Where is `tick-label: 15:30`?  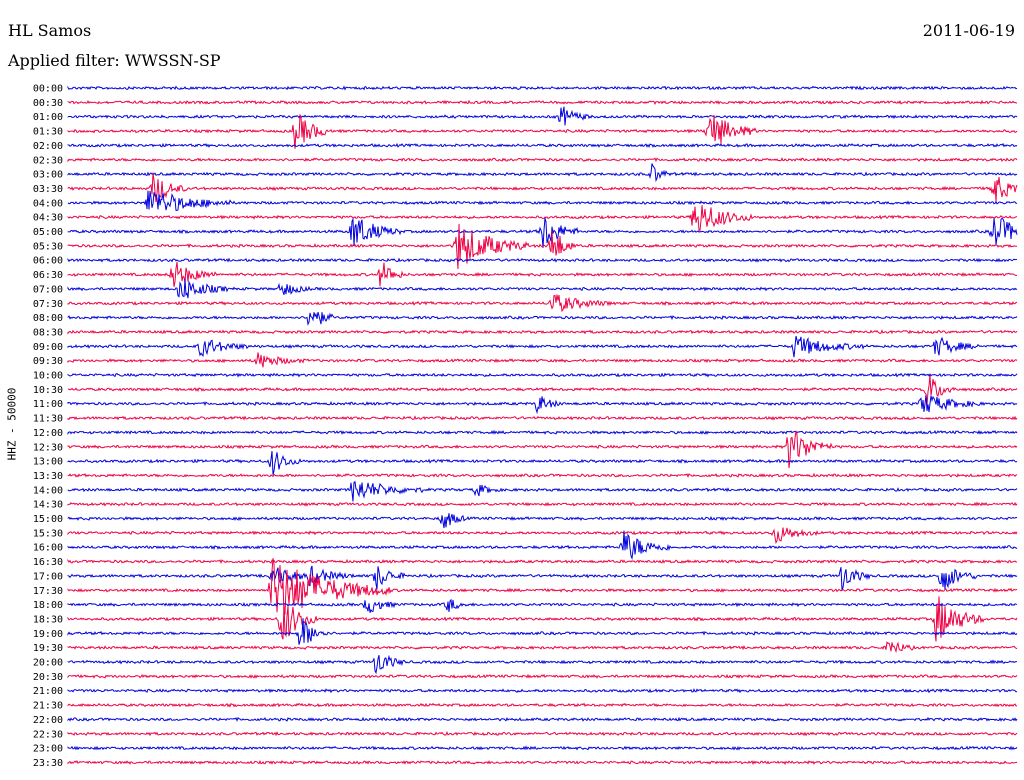
tick-label: 15:30 is located at coordinates (48, 533).